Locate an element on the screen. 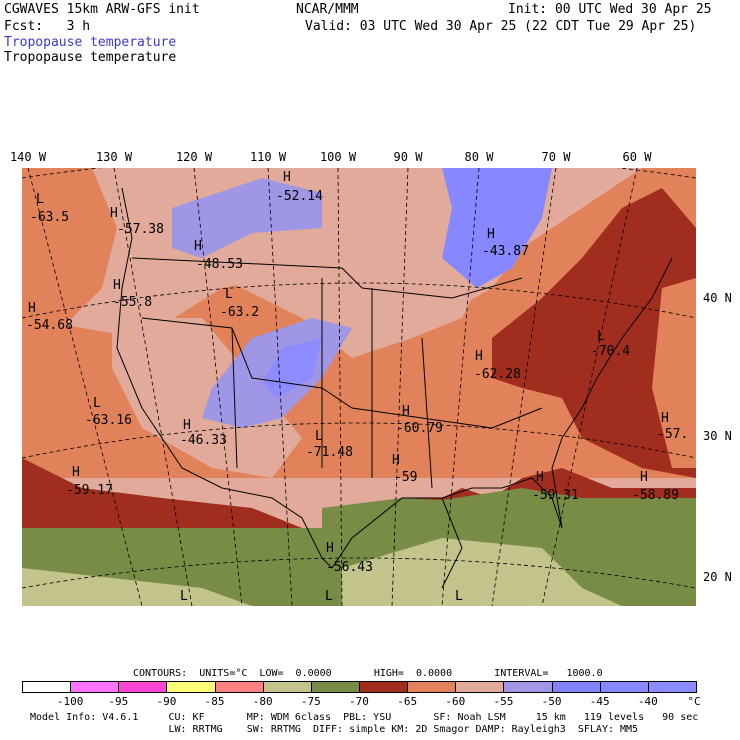 This screenshot has height=740, width=740. low-value: -71.48 is located at coordinates (329, 452).